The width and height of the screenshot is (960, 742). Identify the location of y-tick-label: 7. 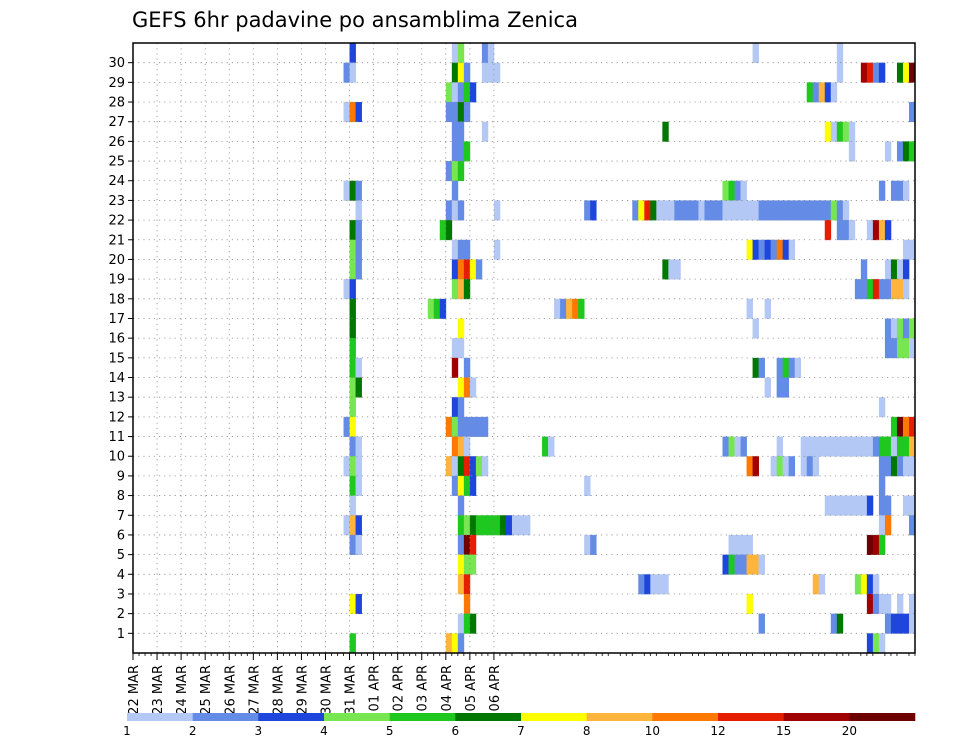
(121, 516).